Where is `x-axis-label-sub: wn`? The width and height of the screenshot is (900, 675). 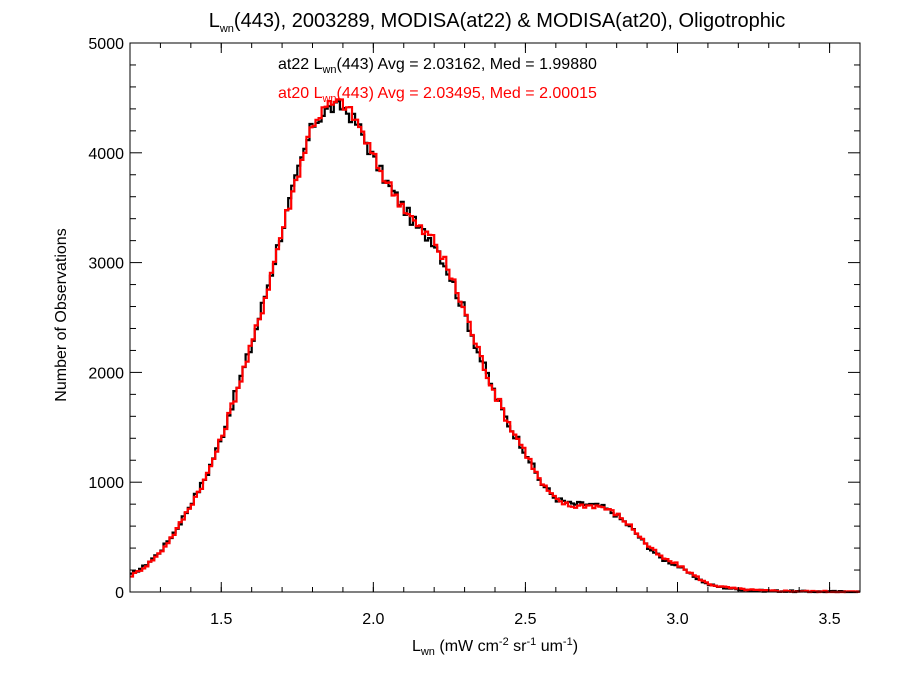
x-axis-label-sub: wn is located at coordinates (427, 652).